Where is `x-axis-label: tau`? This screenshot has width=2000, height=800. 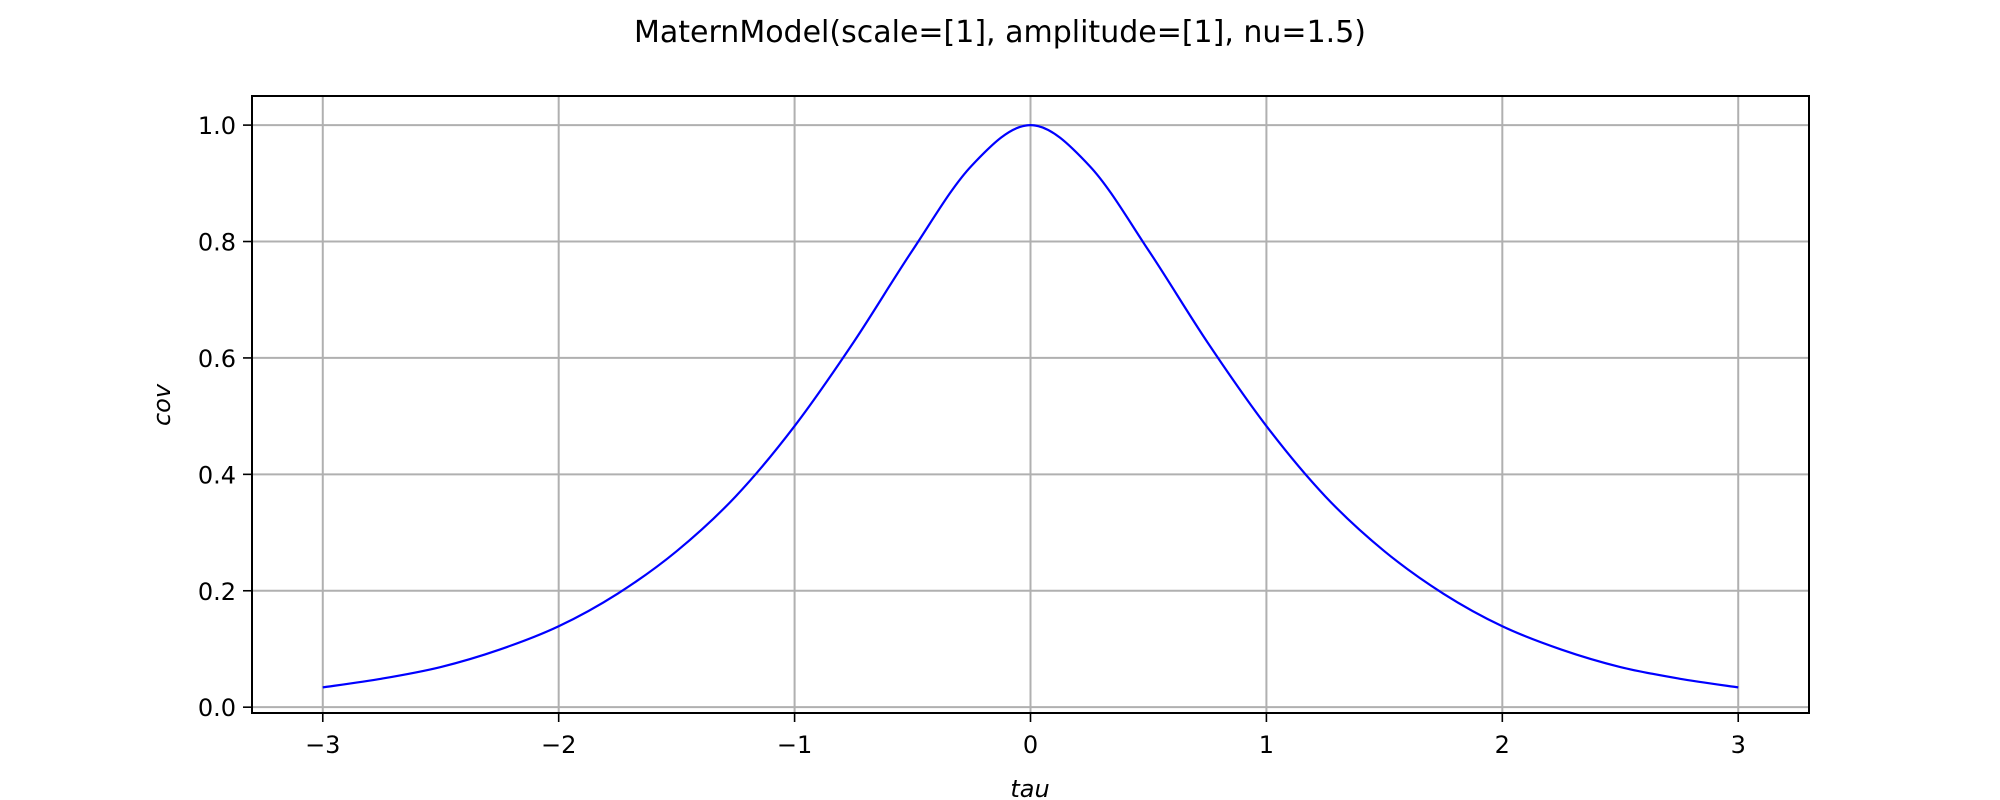 x-axis-label: tau is located at coordinates (1029, 787).